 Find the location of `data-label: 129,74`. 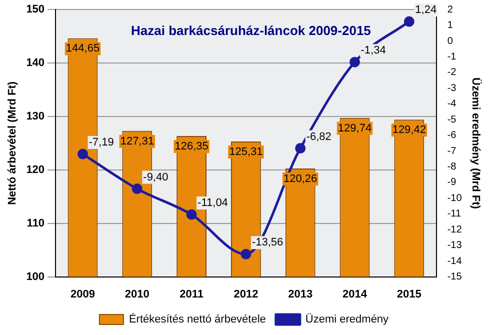

data-label: 129,74 is located at coordinates (355, 128).